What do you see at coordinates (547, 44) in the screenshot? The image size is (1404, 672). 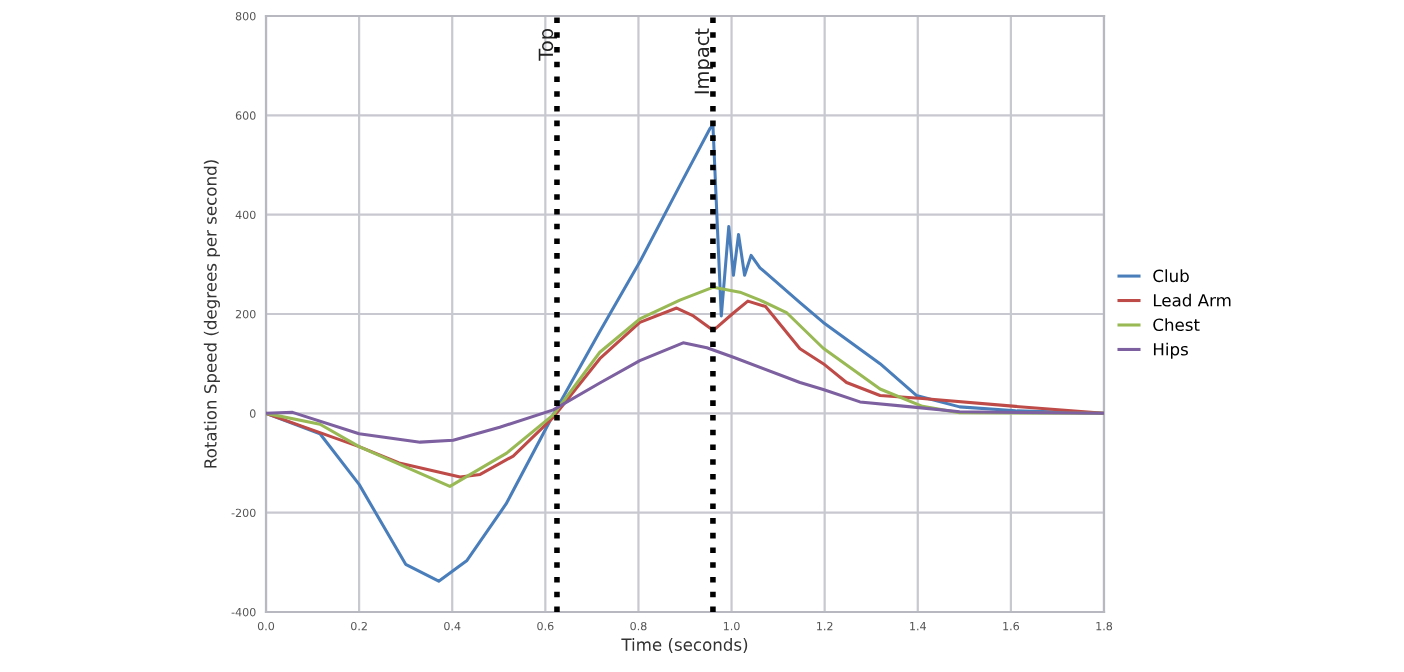 I see `ref-line-label: Top` at bounding box center [547, 44].